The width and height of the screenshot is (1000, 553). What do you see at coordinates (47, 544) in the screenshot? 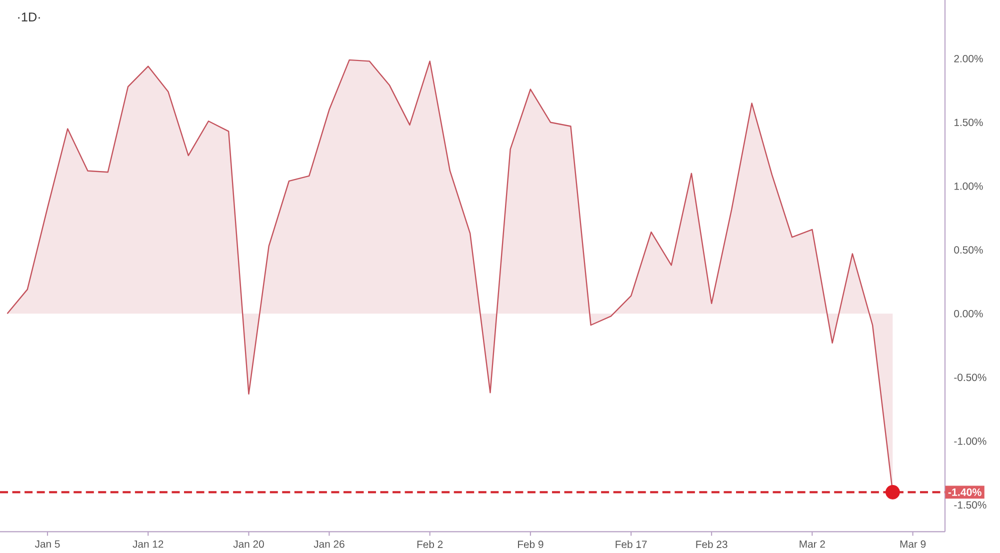
I see `x-tick-label: Jan 5` at bounding box center [47, 544].